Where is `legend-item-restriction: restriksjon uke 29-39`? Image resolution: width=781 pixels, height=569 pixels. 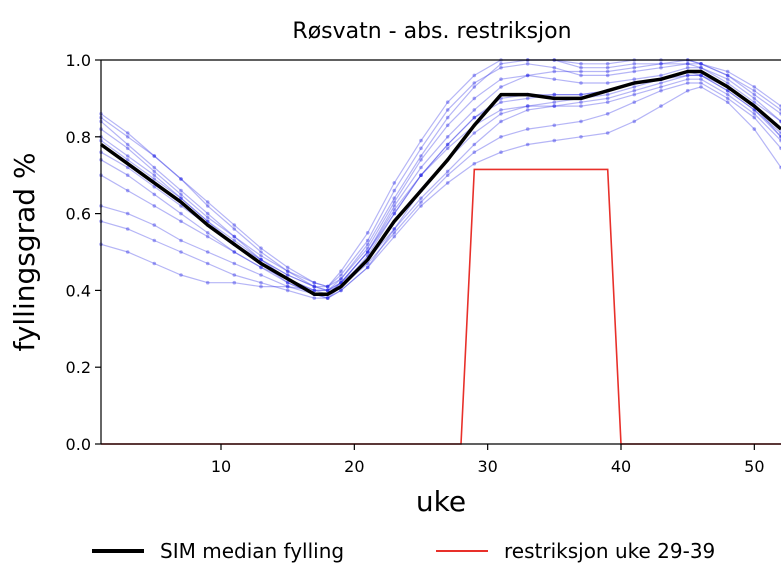
legend-item-restriction: restriksjon uke 29-39 is located at coordinates (575, 551).